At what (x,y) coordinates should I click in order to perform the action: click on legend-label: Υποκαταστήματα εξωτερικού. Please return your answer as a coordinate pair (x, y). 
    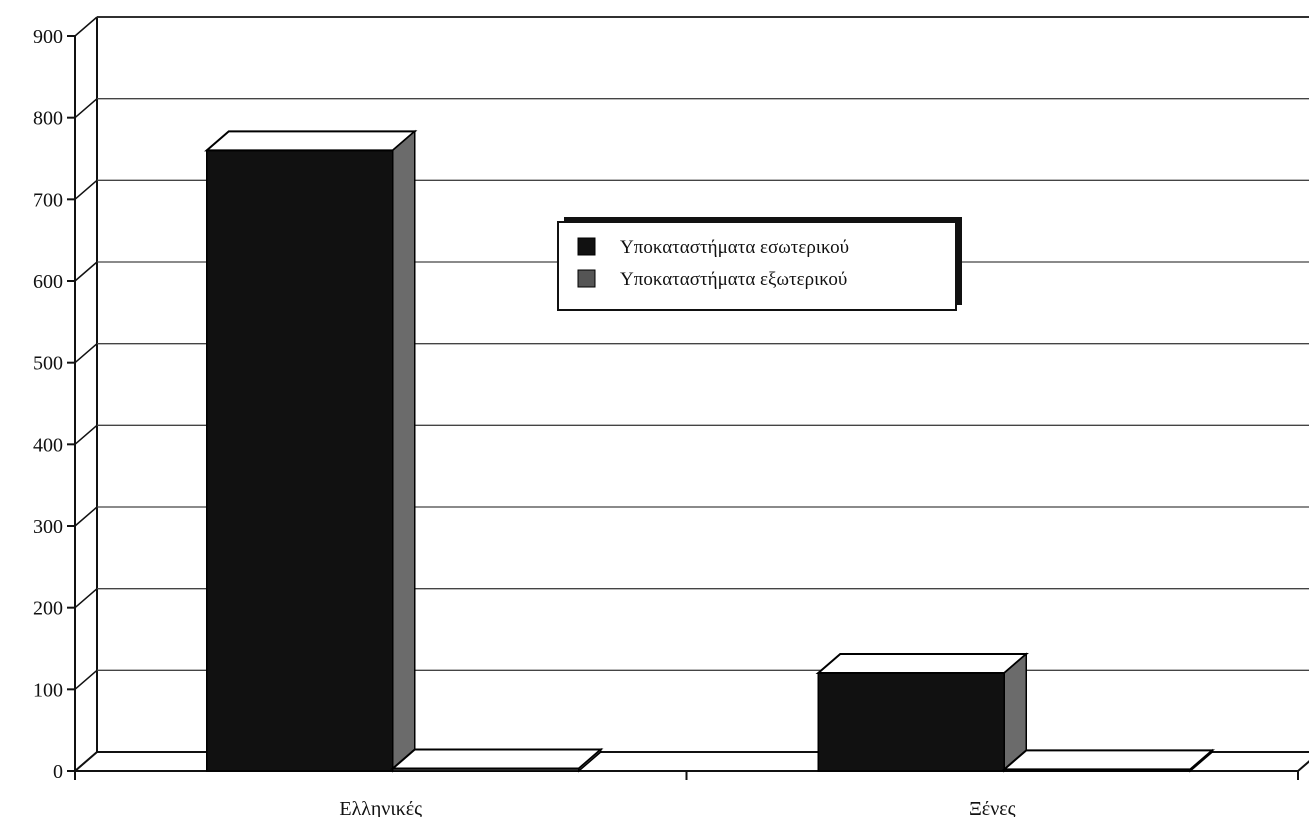
    Looking at the image, I should click on (733, 279).